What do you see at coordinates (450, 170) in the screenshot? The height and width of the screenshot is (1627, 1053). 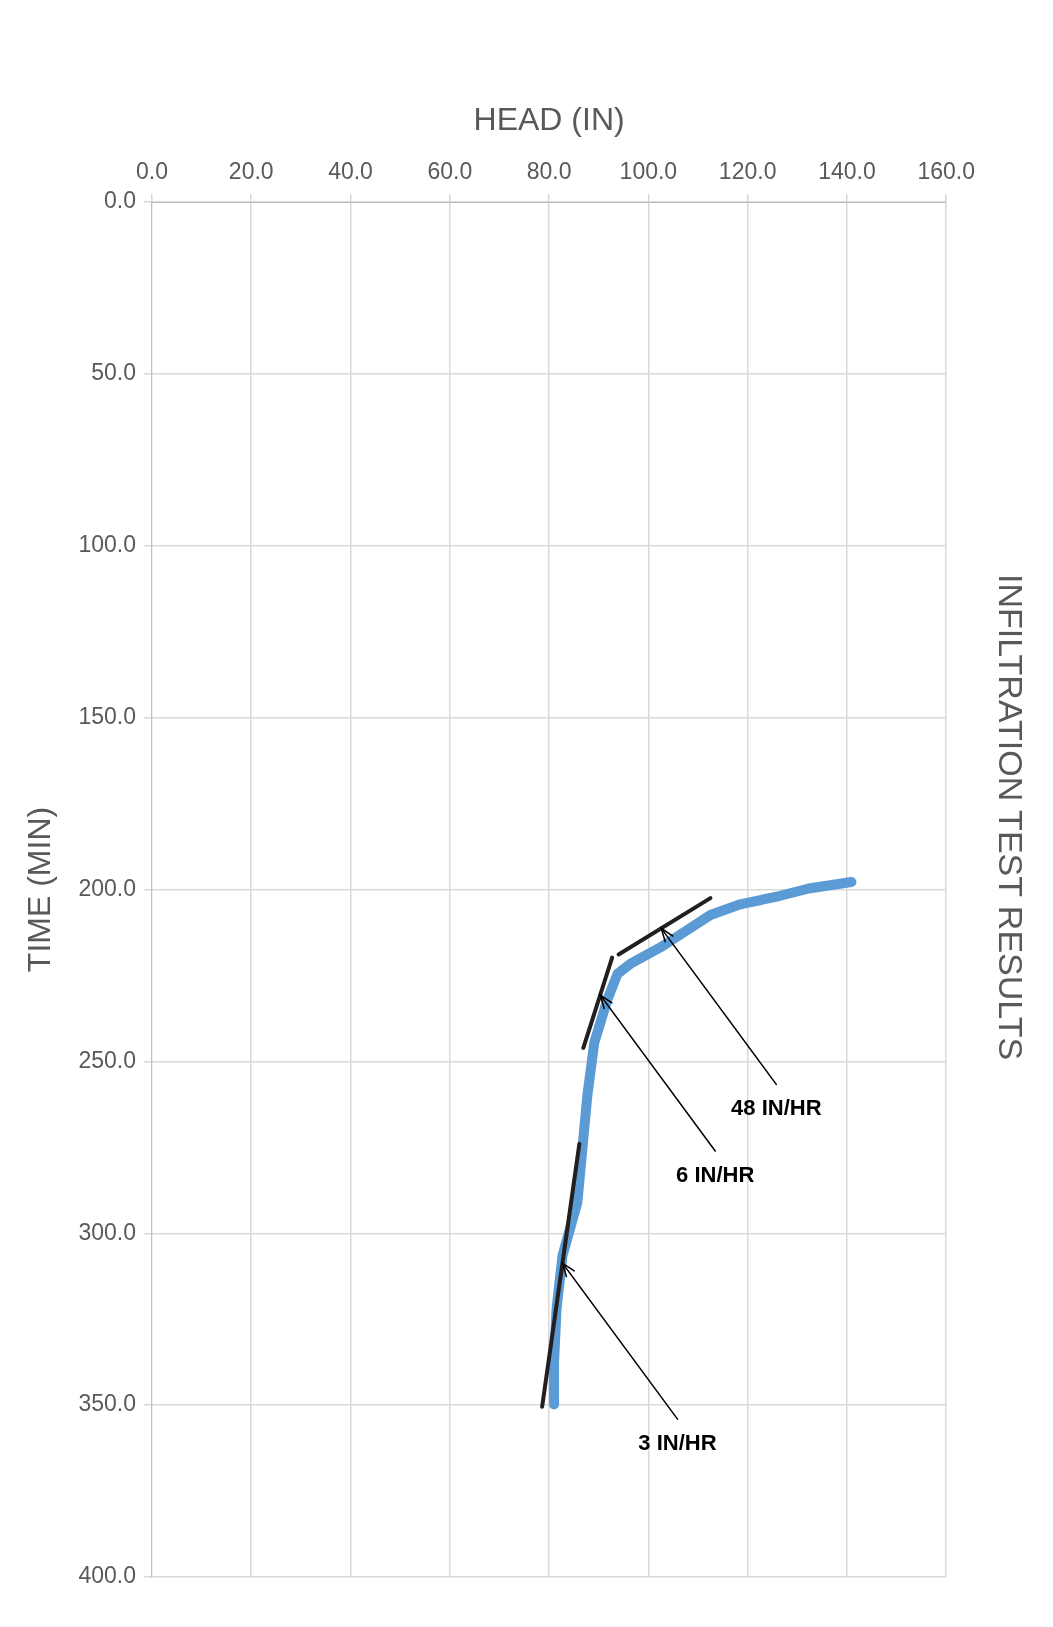 I see `x-tick-label: 60.0` at bounding box center [450, 170].